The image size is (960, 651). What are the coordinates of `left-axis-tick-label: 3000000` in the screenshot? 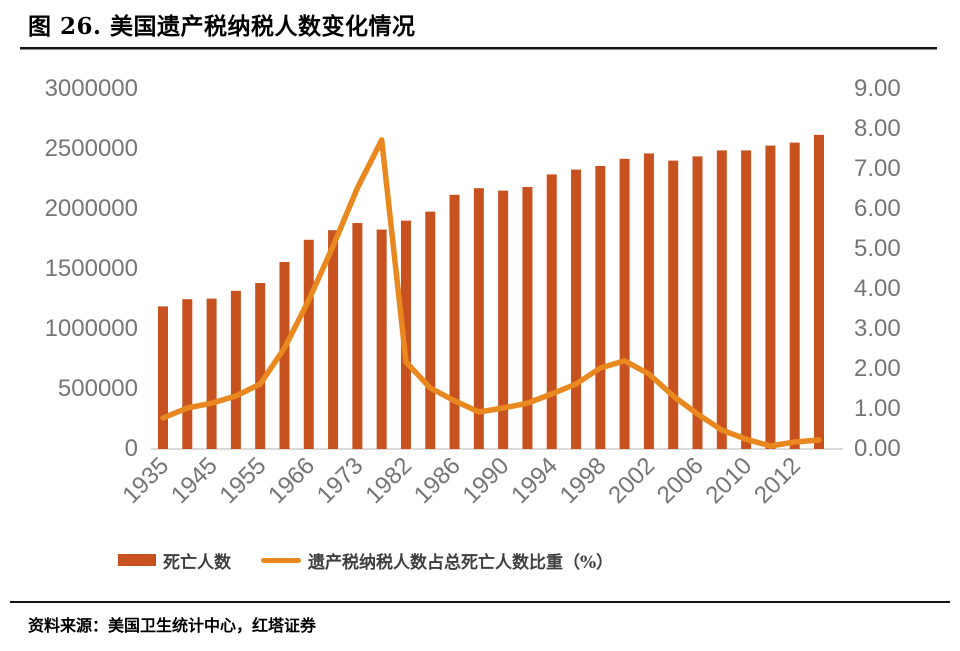 It's located at (91, 88).